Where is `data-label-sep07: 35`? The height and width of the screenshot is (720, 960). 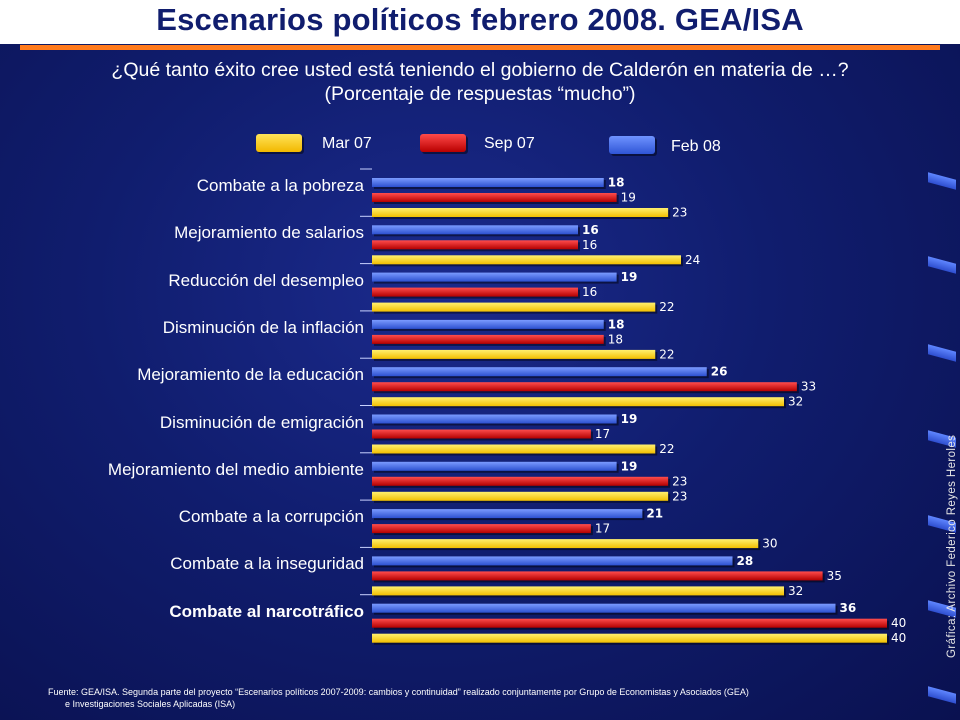
data-label-sep07: 35 is located at coordinates (834, 576).